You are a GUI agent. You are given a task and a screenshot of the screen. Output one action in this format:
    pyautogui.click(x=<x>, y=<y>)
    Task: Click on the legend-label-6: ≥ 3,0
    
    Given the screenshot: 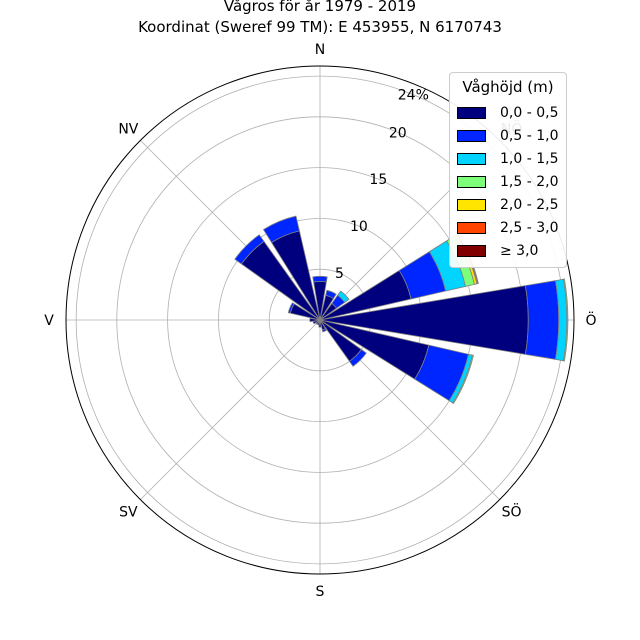 What is the action you would take?
    pyautogui.click(x=519, y=251)
    